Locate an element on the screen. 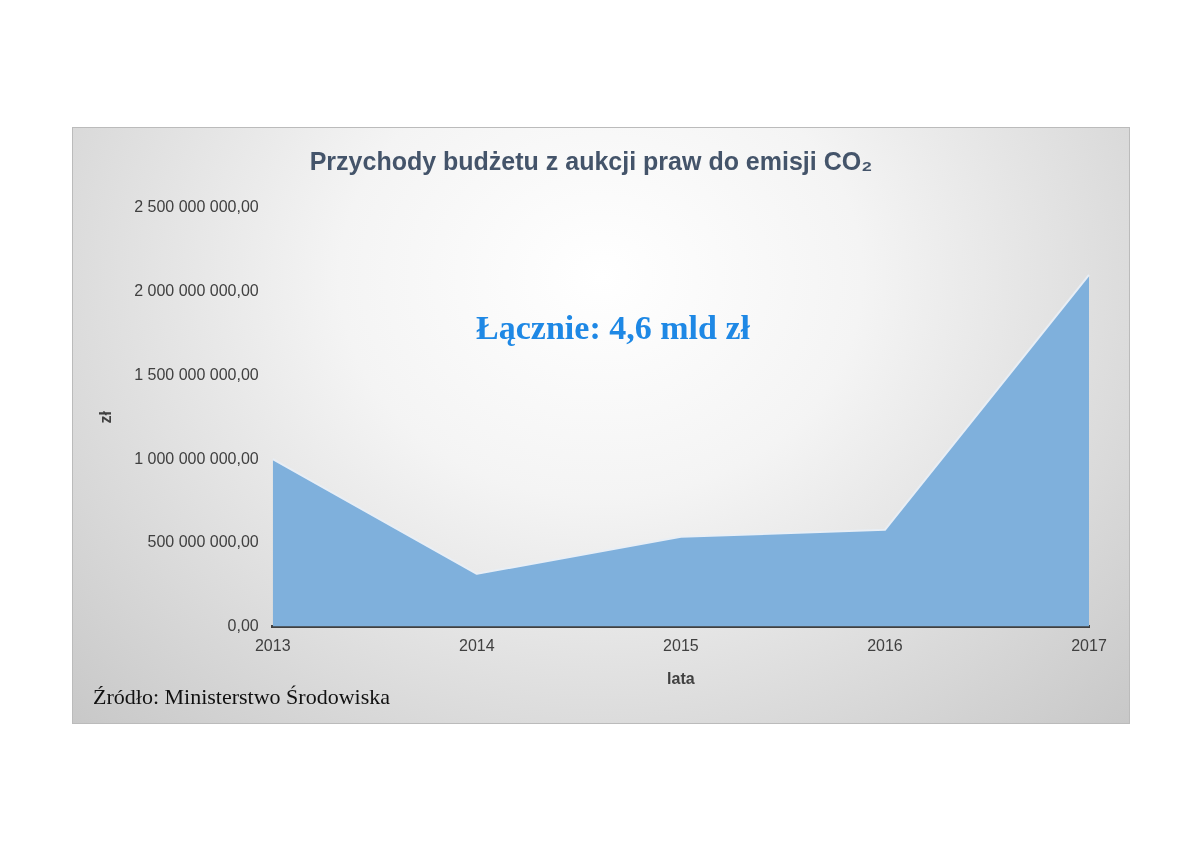 The height and width of the screenshot is (848, 1200). chart-title: Przychody budżetu z aukcji praw do emisji CO₂ is located at coordinates (591, 160).